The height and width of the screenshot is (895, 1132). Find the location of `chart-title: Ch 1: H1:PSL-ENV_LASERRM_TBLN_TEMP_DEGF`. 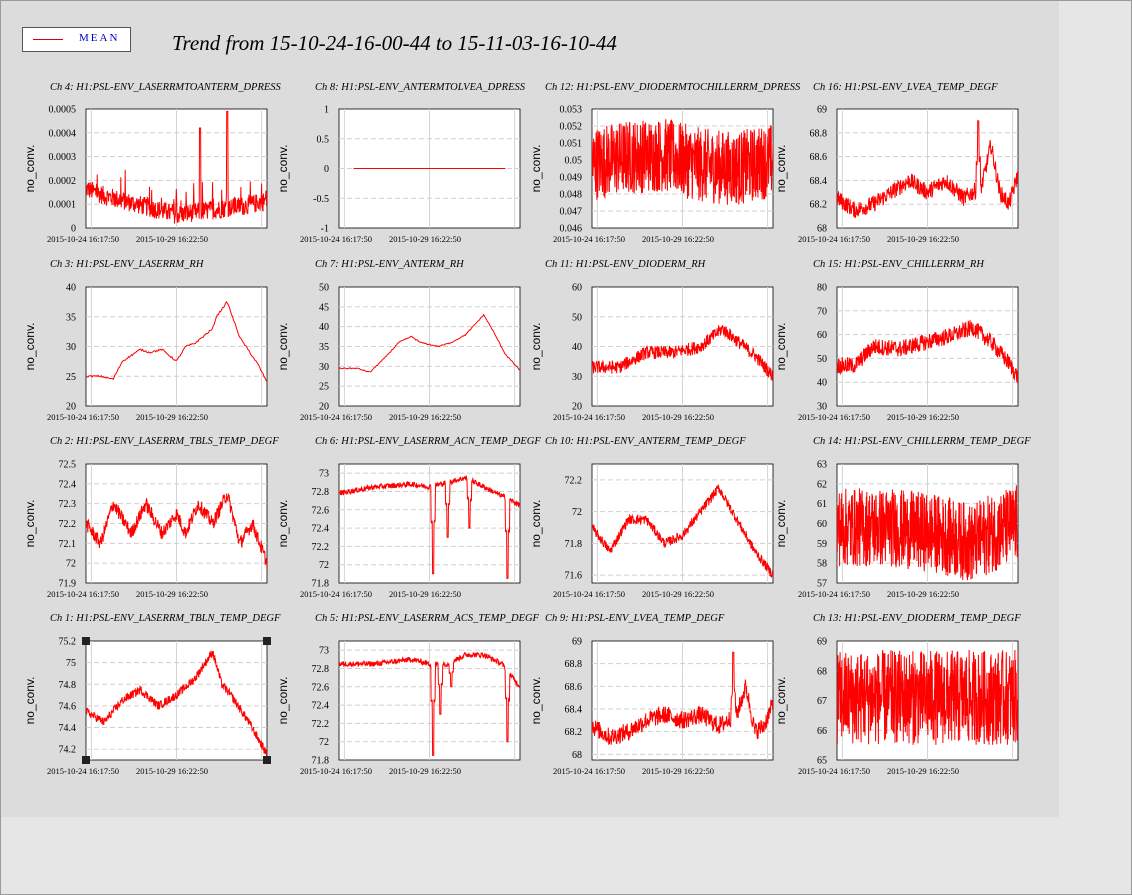

chart-title: Ch 1: H1:PSL-ENV_LASERRM_TBLN_TEMP_DEGF is located at coordinates (165, 618).